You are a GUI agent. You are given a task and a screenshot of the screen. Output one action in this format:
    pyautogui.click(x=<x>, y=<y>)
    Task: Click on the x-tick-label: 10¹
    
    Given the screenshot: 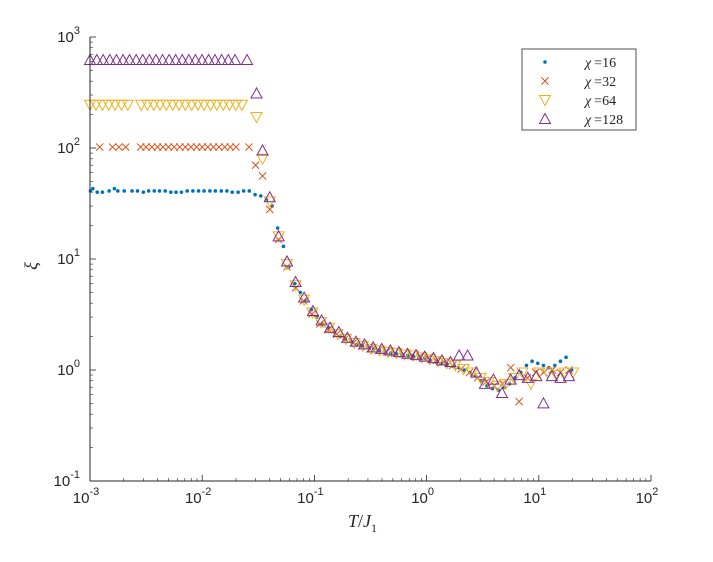 What is the action you would take?
    pyautogui.click(x=534, y=496)
    